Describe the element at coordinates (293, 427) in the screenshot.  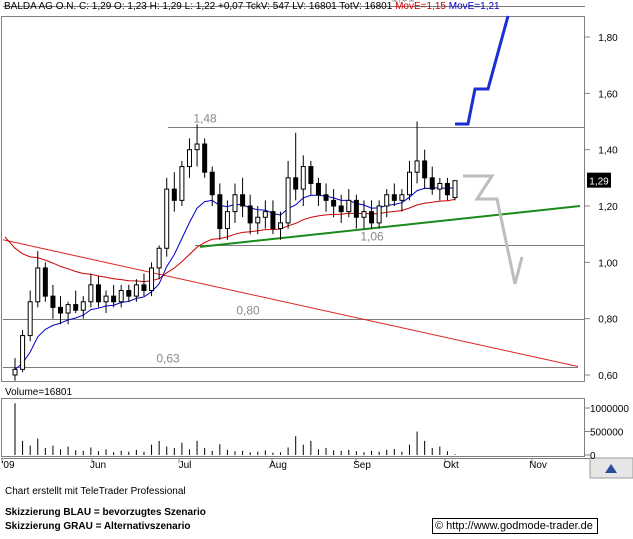
I see `volume-panel-frame` at that location.